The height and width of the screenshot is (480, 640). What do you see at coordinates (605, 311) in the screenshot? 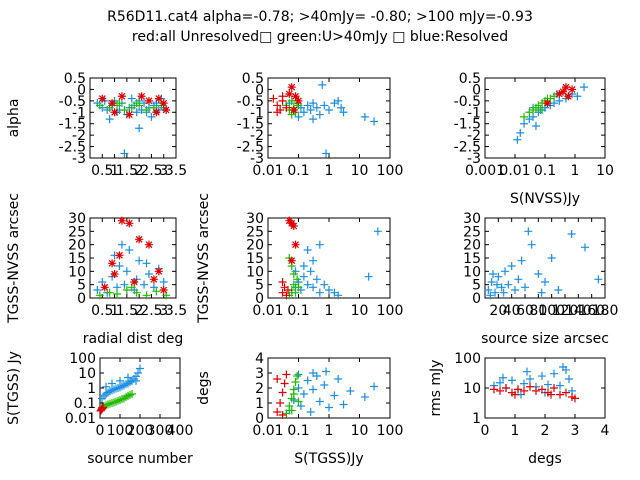
I see `x-tick-label: 180` at bounding box center [605, 311].